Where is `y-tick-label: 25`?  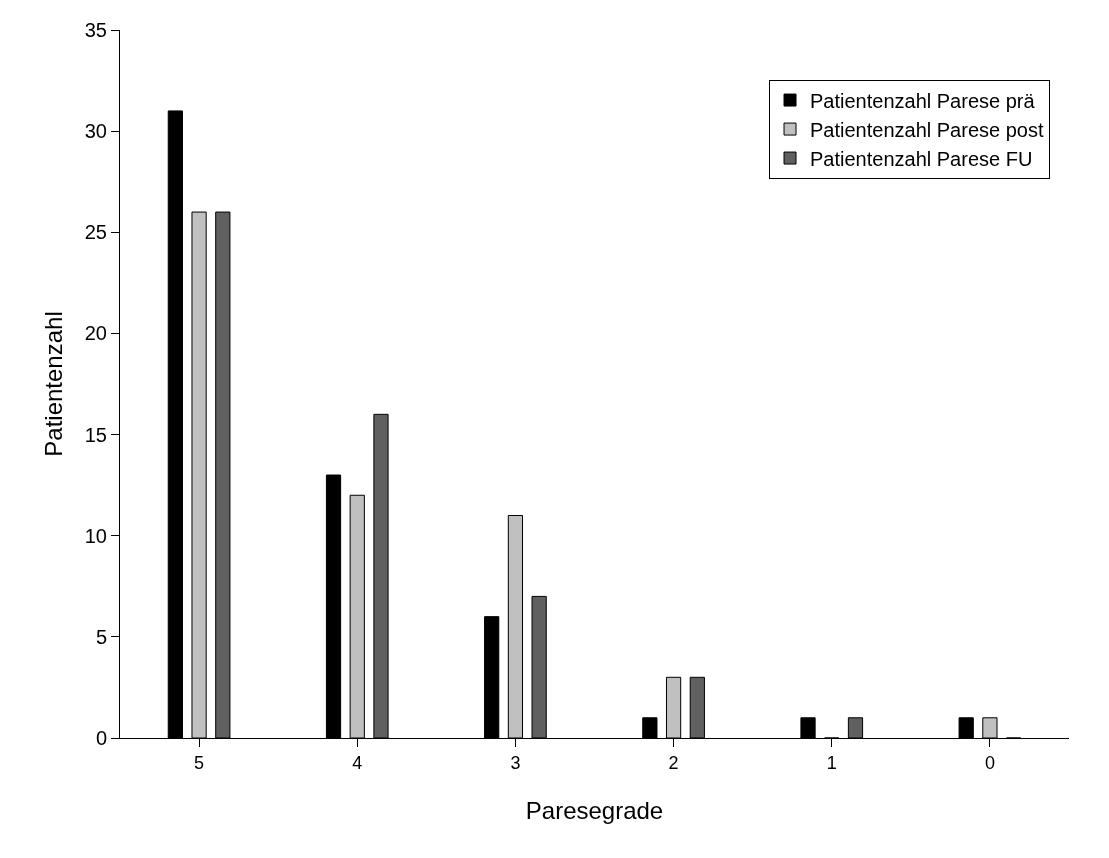 y-tick-label: 25 is located at coordinates (95, 232).